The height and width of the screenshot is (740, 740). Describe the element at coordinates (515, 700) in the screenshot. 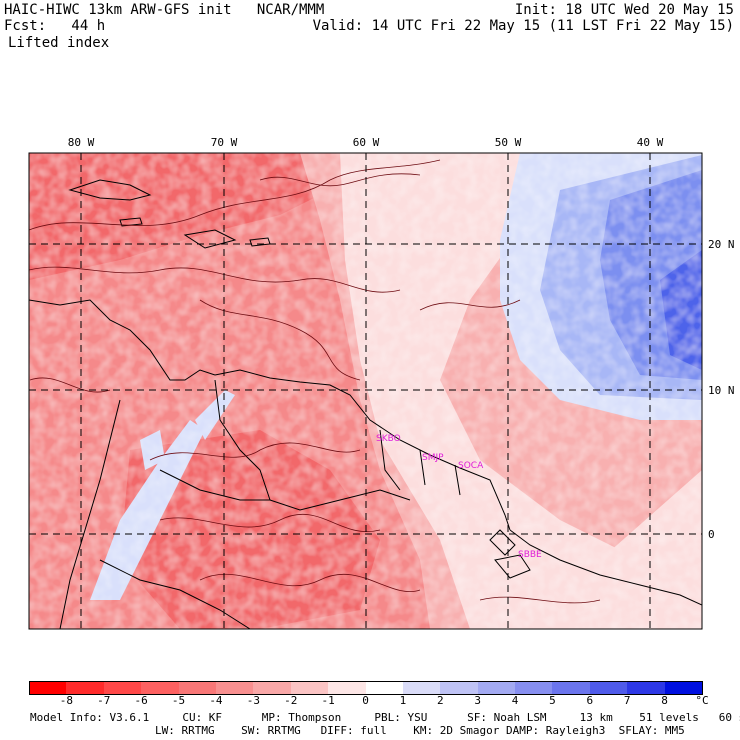

I see `colorbar-tick-label: 4` at that location.